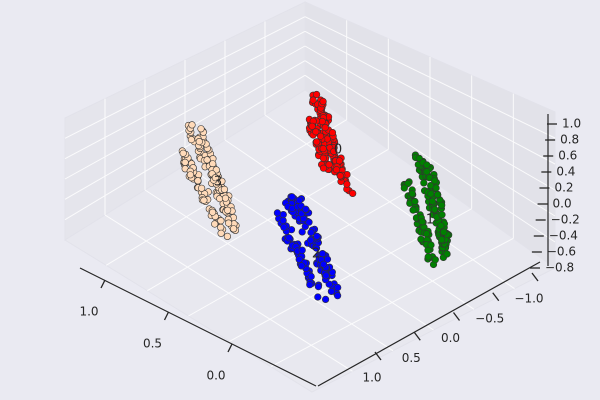 Image resolution: width=600 pixels, height=400 pixels. I want to click on x-axis-tick-label: 0.5, so click(152, 344).